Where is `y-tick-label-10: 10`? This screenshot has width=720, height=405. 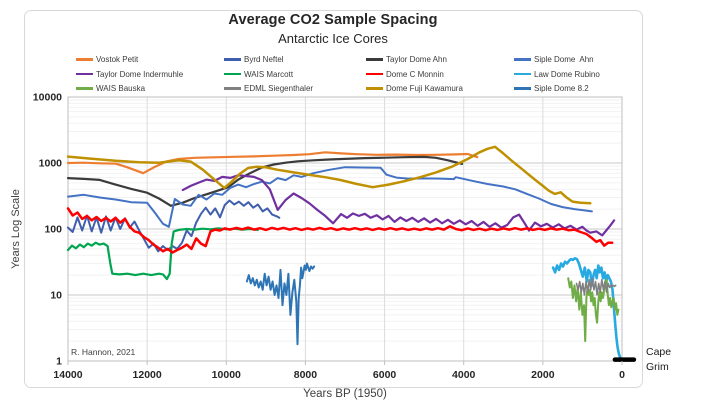 y-tick-label-10: 10 is located at coordinates (56, 296).